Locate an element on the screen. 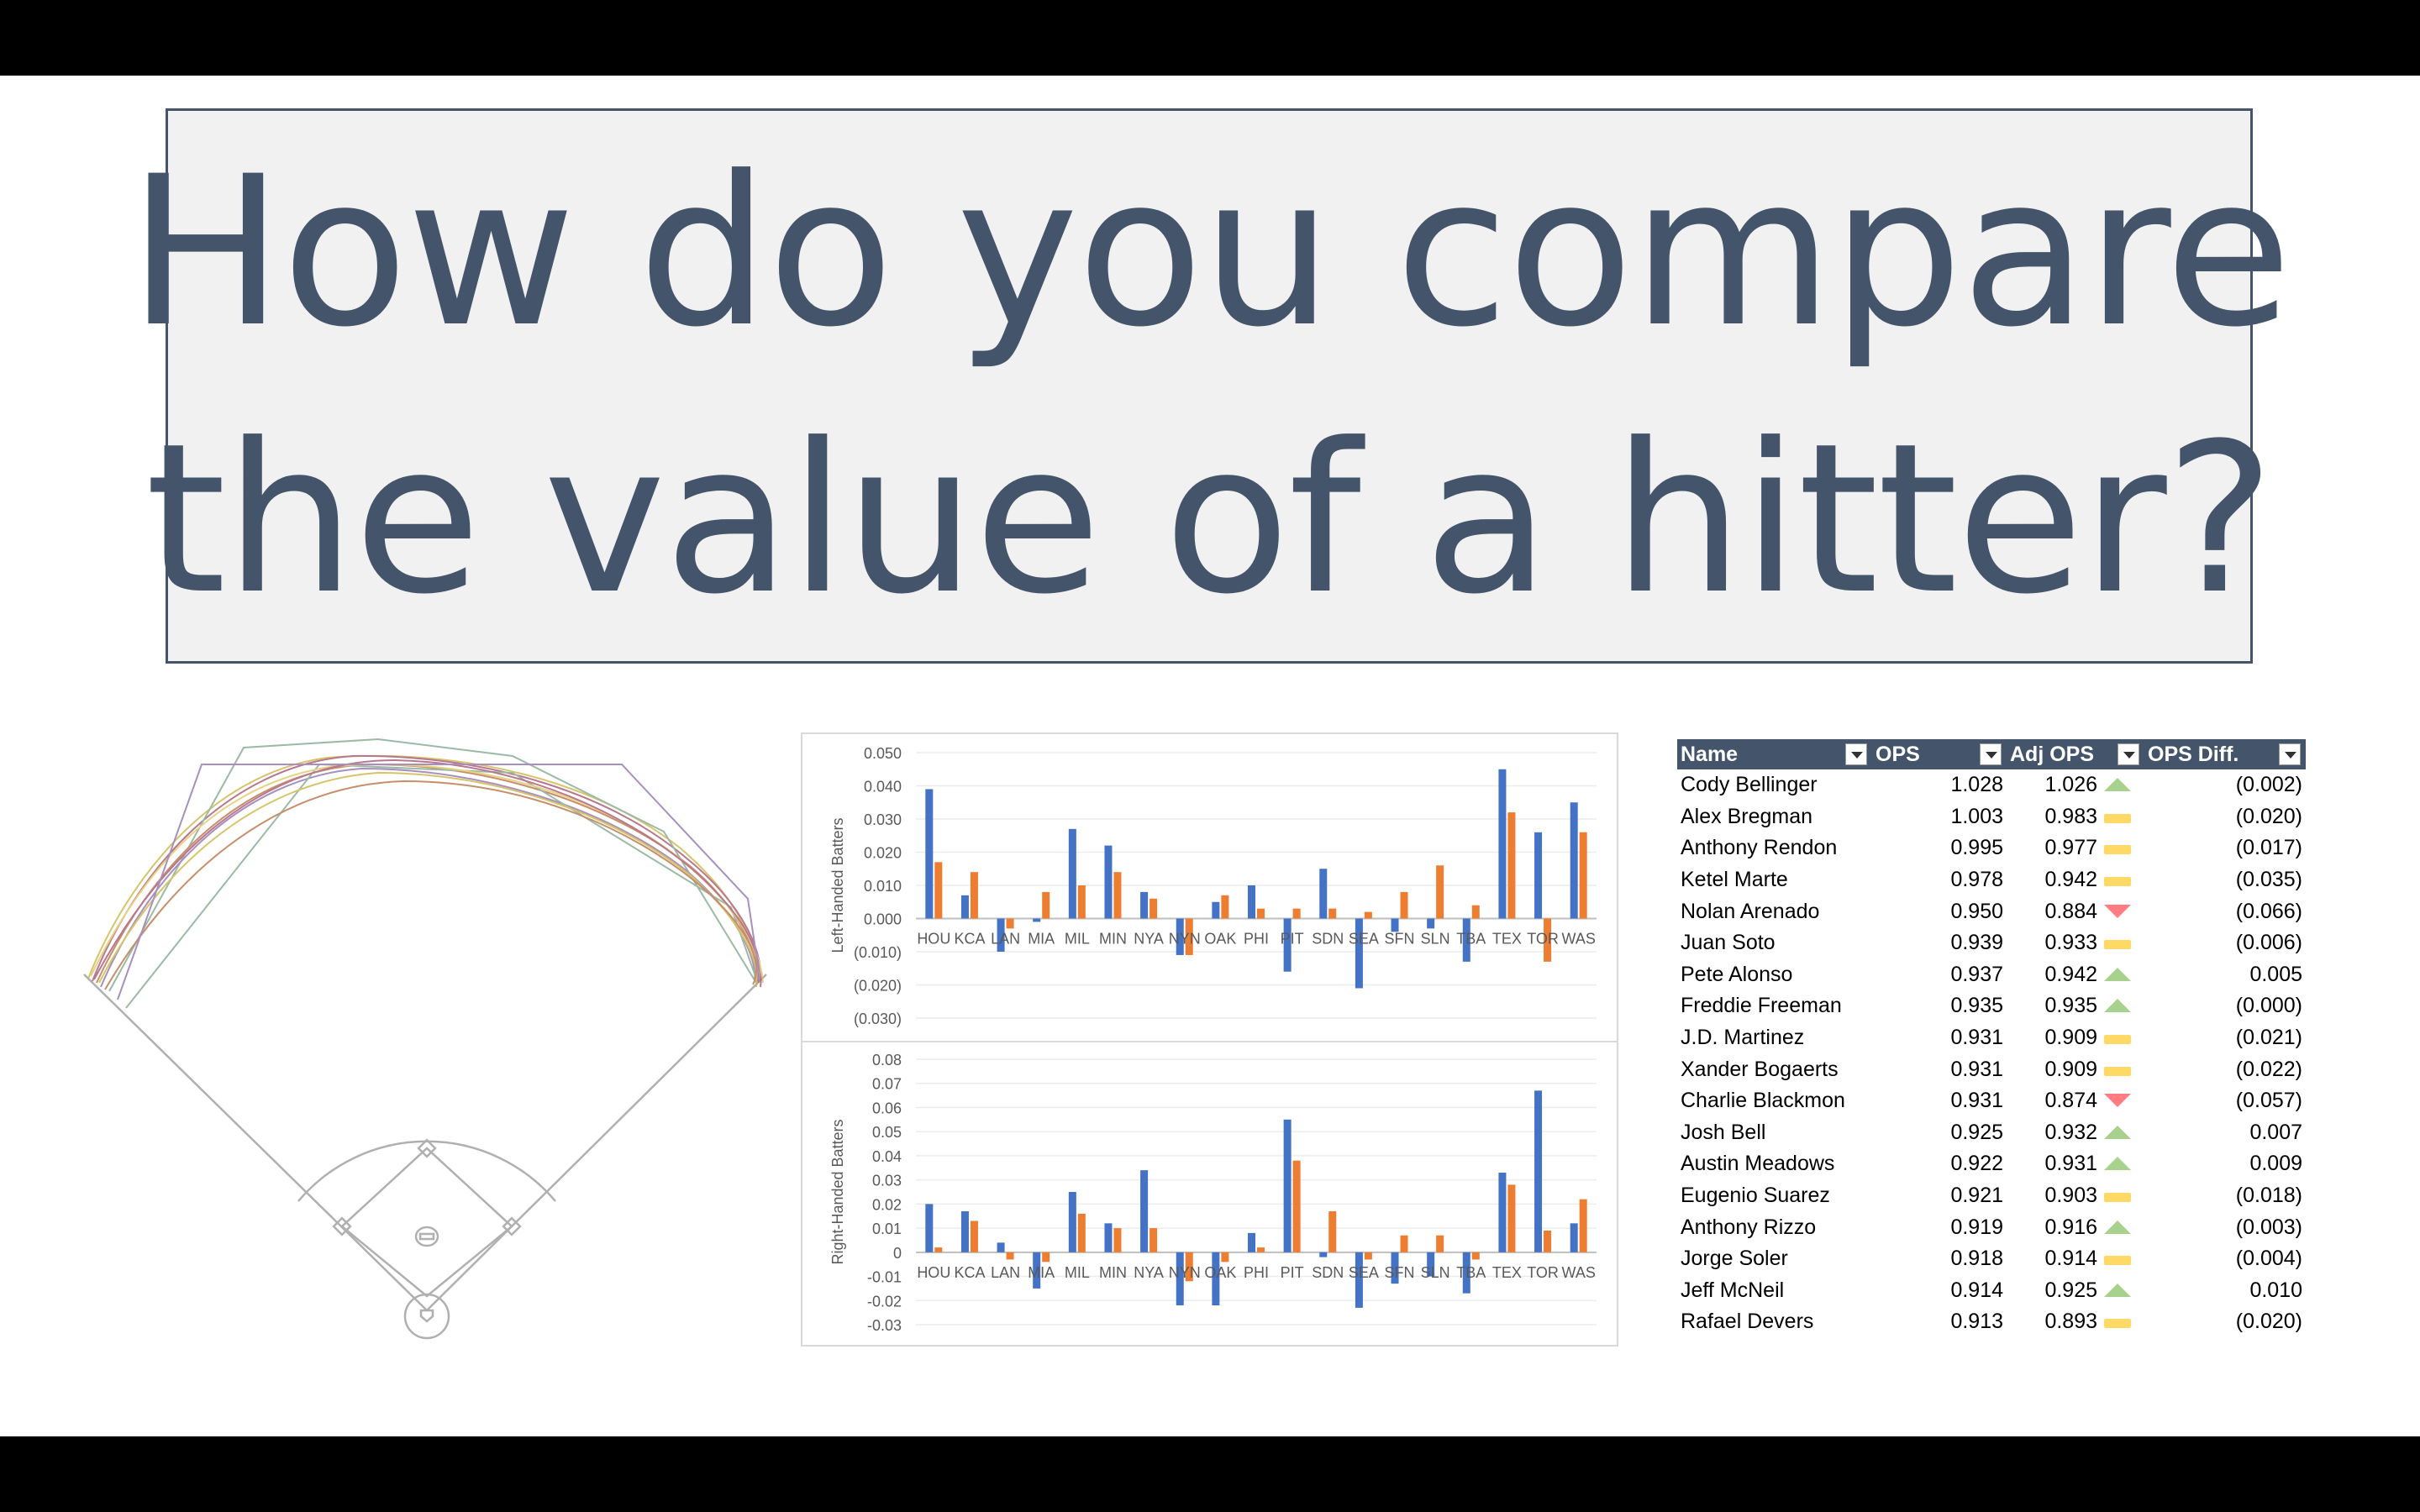 The image size is (2420, 1512). pitchers-mound is located at coordinates (427, 1236).